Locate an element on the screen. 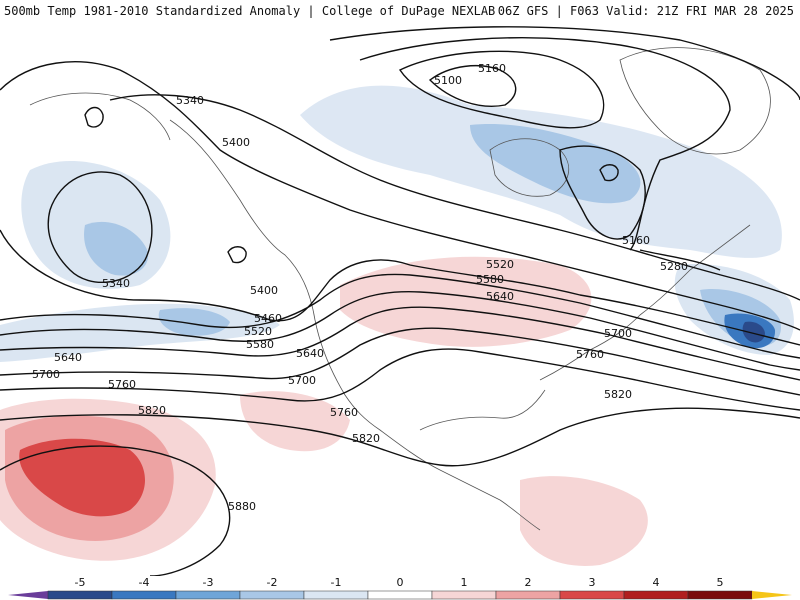  coastline-north-america-east is located at coordinates (645, 302).